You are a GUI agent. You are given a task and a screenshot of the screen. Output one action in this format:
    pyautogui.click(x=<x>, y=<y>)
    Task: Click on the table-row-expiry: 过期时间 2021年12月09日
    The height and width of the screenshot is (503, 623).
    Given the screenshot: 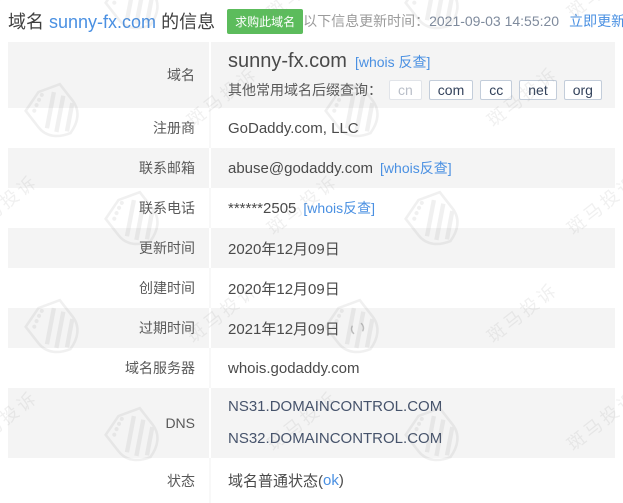 What is the action you would take?
    pyautogui.click(x=311, y=328)
    